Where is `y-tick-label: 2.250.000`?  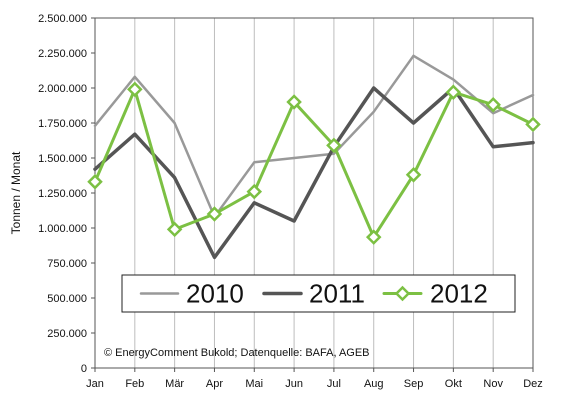 y-tick-label: 2.250.000 is located at coordinates (62, 54).